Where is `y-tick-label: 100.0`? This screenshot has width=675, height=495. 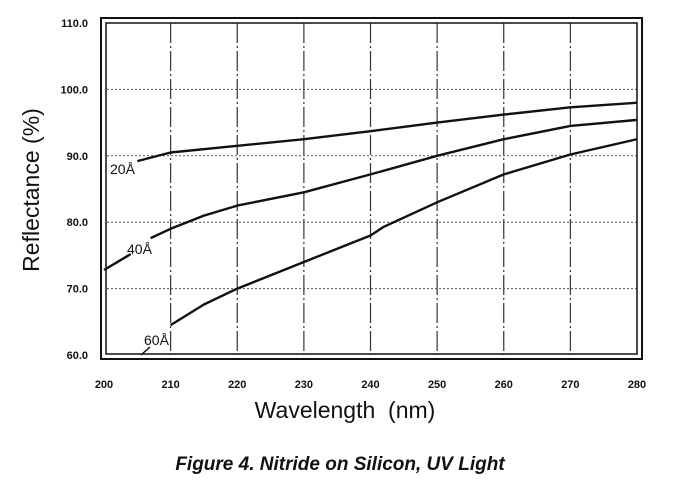 y-tick-label: 100.0 is located at coordinates (74, 90).